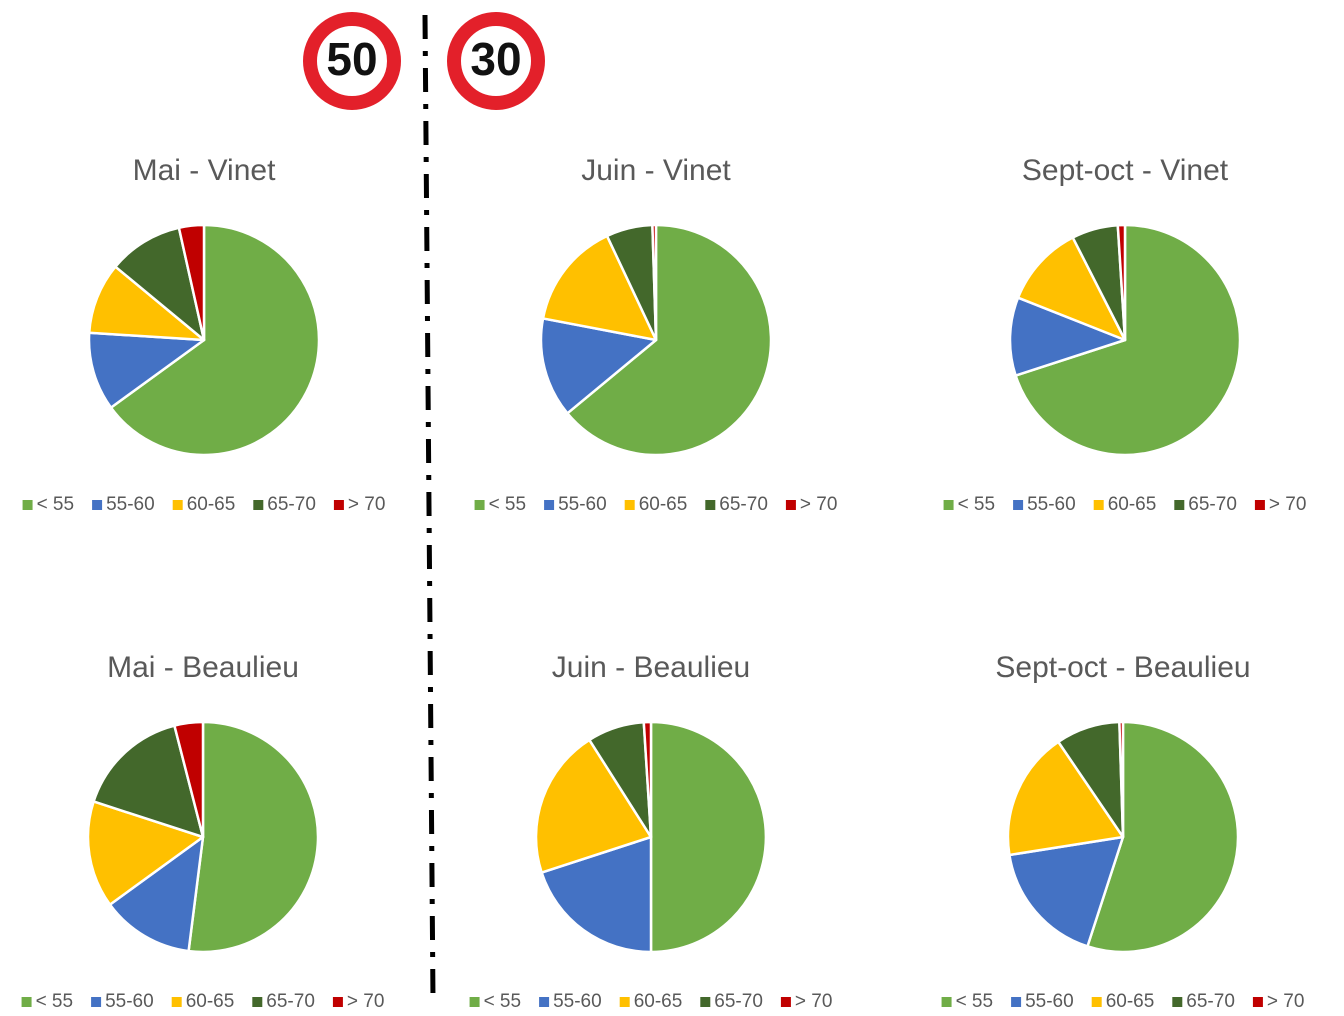 The image size is (1344, 1016). What do you see at coordinates (205, 170) in the screenshot?
I see `chart-title: Mai - Vinet` at bounding box center [205, 170].